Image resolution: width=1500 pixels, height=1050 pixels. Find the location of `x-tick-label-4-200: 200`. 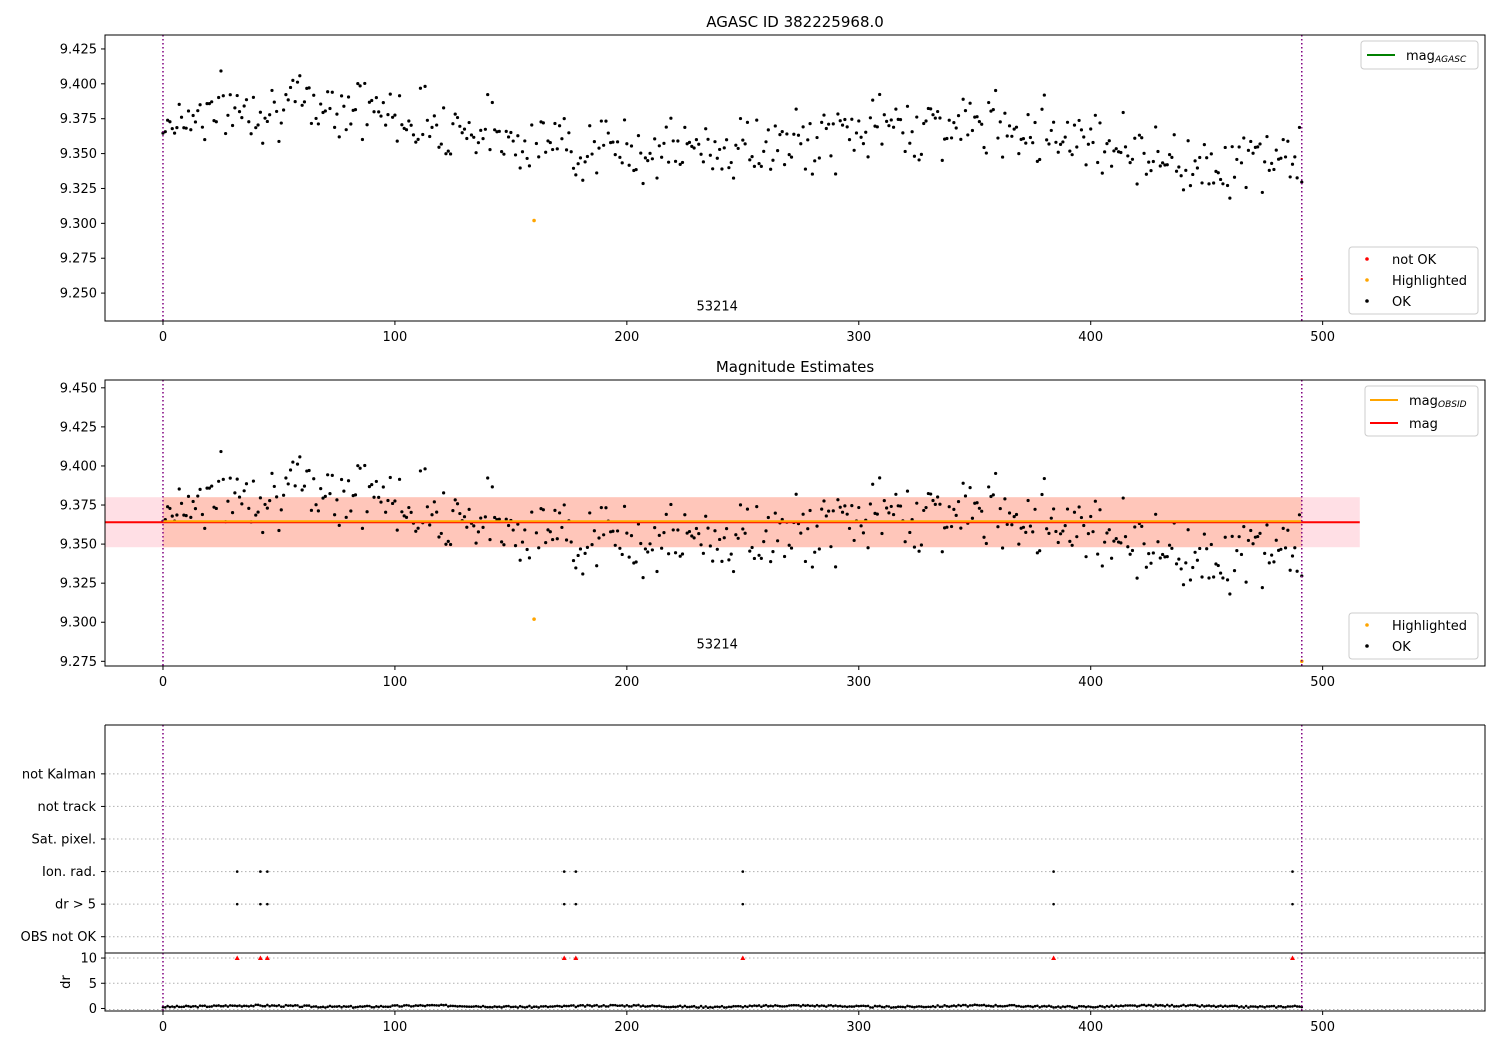

x-tick-label-4-200: 200 is located at coordinates (626, 1027).